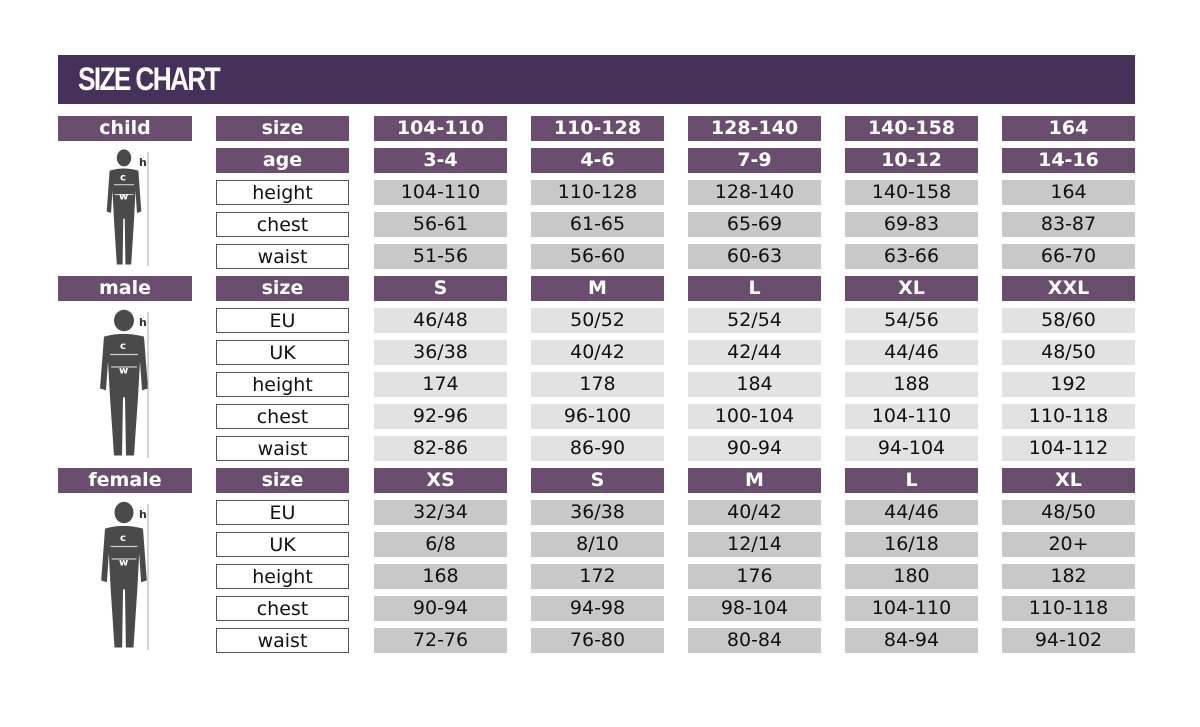 Image resolution: width=1200 pixels, height=727 pixels. What do you see at coordinates (911, 640) in the screenshot?
I see `data-cell: 84-94` at bounding box center [911, 640].